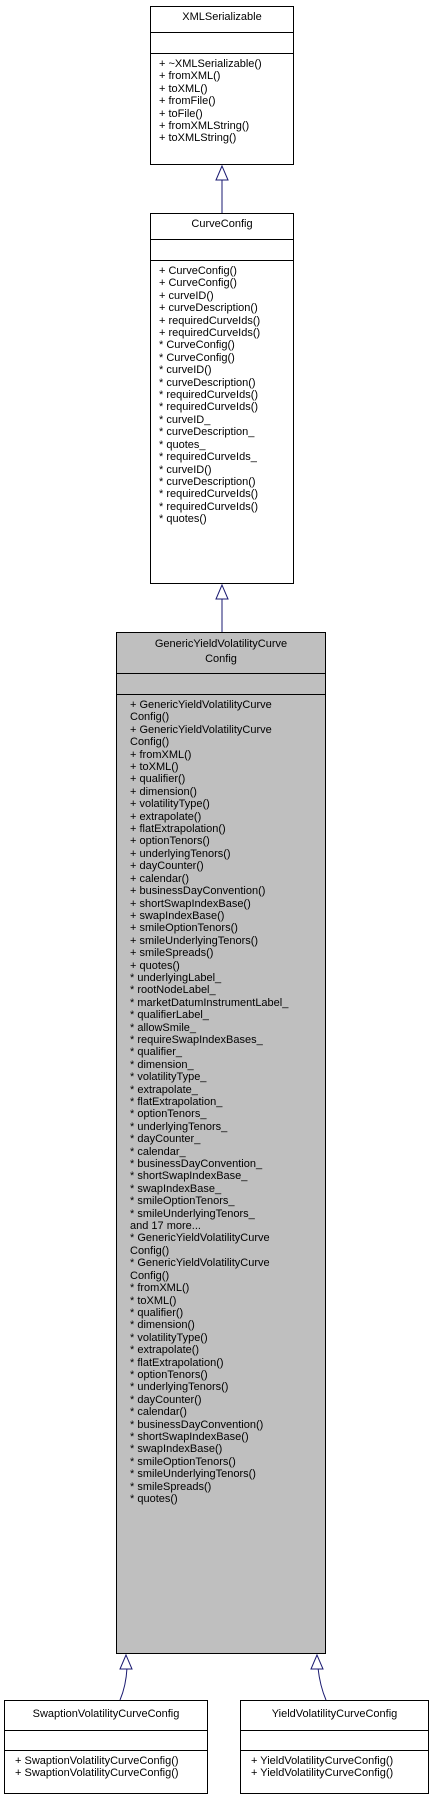 Image resolution: width=437 pixels, height=1813 pixels. Describe the element at coordinates (196, 1039) in the screenshot. I see `class-member: * requireSwapIndexBases_` at that location.